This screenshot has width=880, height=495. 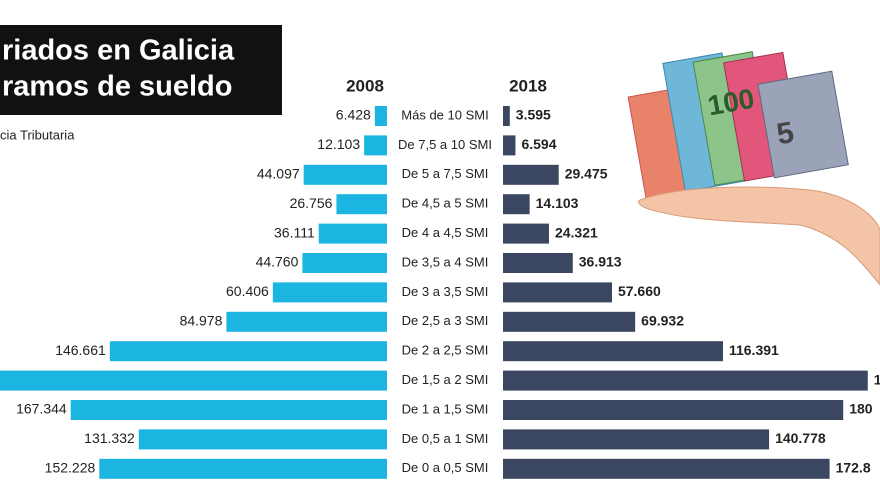 I want to click on category-label: De 4 a 4,5 SMI, so click(x=445, y=232).